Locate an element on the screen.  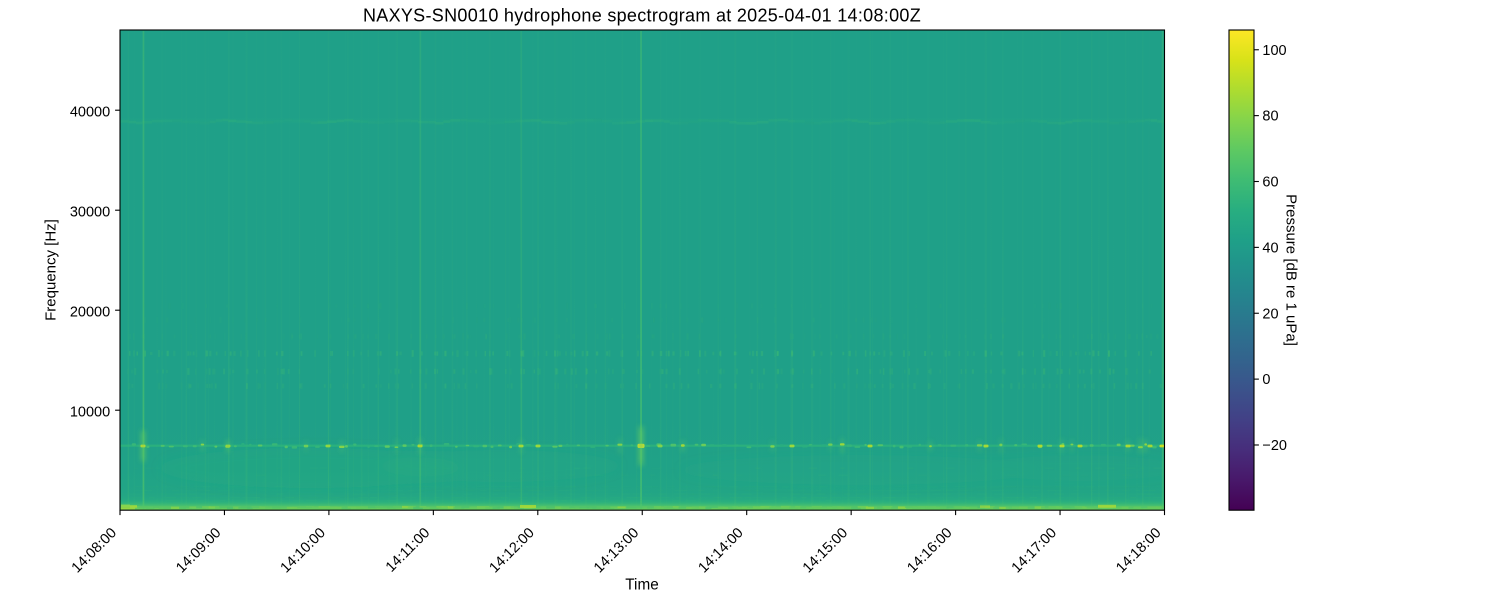
svg-text: 14:08:00 is located at coordinates (94, 550).